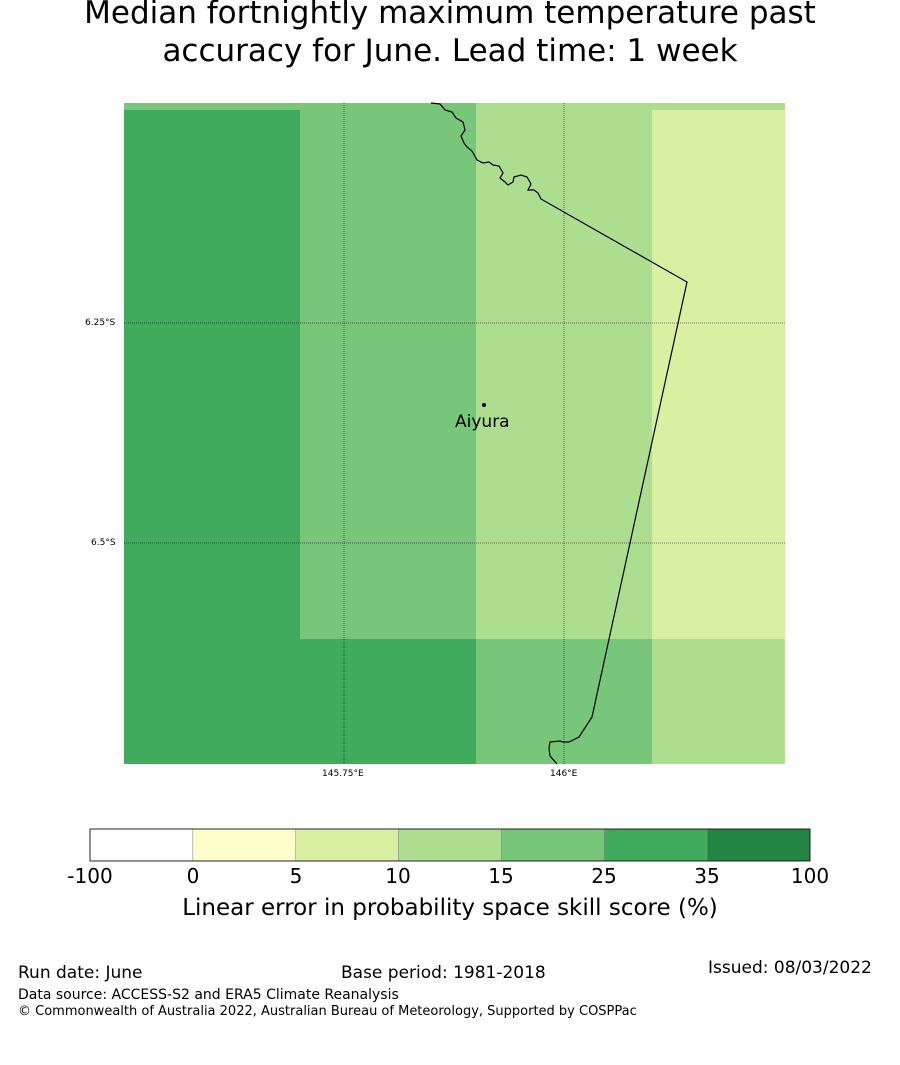 This screenshot has width=900, height=1065. Describe the element at coordinates (398, 876) in the screenshot. I see `colorbar-tick: 10` at that location.